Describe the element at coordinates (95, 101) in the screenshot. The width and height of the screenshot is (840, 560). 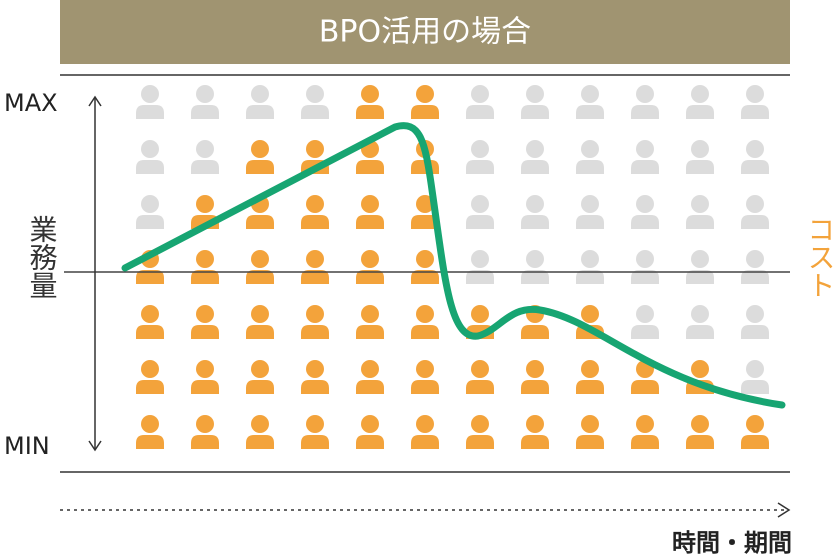
I see `y-arrow-head` at that location.